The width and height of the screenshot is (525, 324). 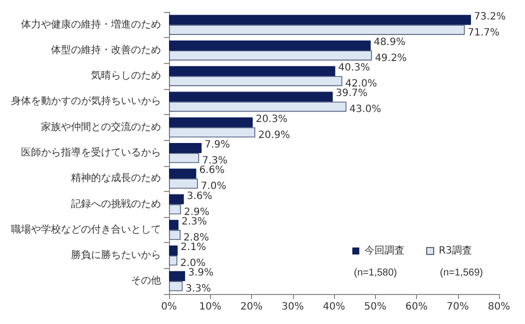 I want to click on data-label: 42.0%, so click(x=361, y=84).